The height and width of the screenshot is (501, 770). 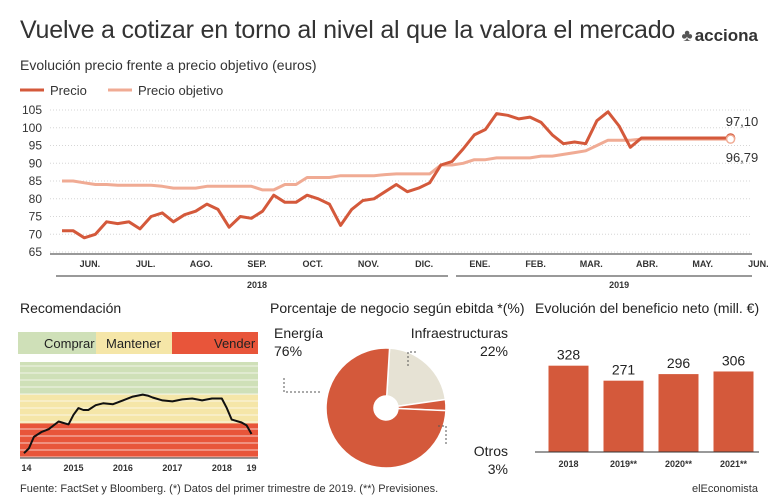 I want to click on rec-consensus-line, so click(x=138, y=423).